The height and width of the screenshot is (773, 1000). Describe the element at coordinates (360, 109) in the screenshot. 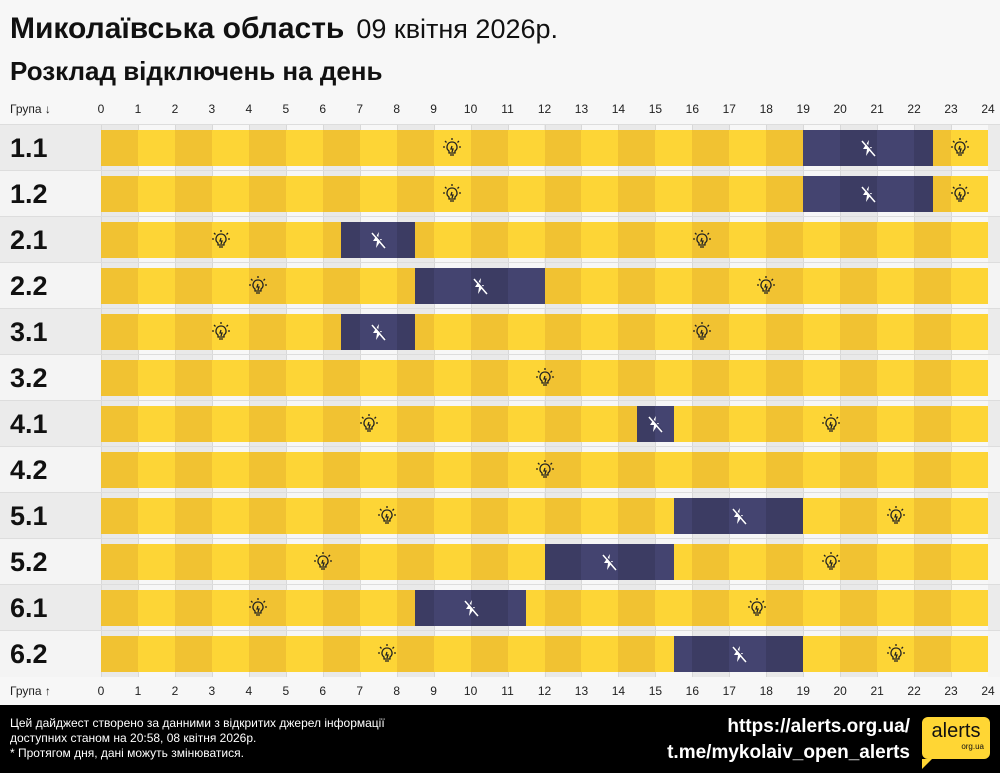

I see `hour-tick: 7` at that location.